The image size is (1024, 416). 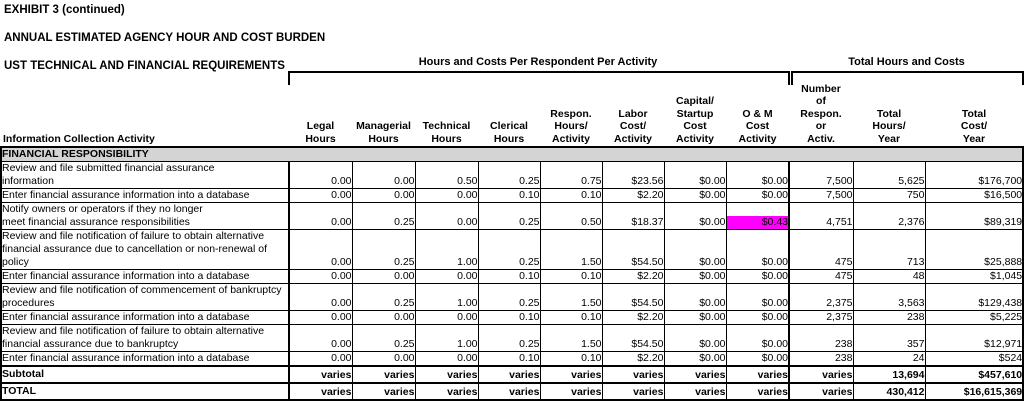 What do you see at coordinates (889, 297) in the screenshot?
I see `value-cell: 3,563` at bounding box center [889, 297].